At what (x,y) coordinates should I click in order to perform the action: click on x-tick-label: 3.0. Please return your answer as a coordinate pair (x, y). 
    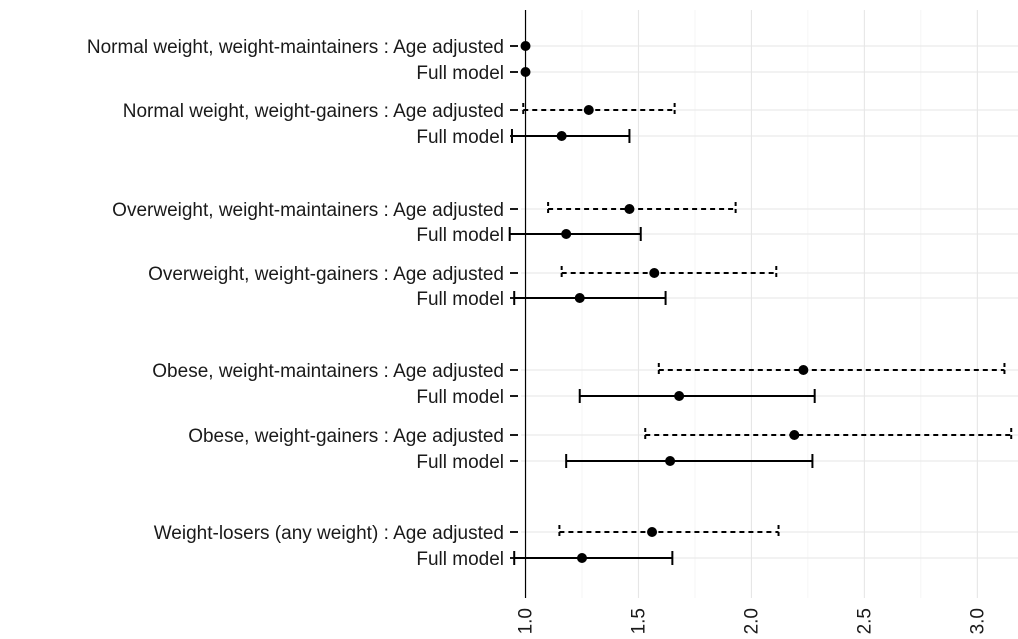
    Looking at the image, I should click on (977, 621).